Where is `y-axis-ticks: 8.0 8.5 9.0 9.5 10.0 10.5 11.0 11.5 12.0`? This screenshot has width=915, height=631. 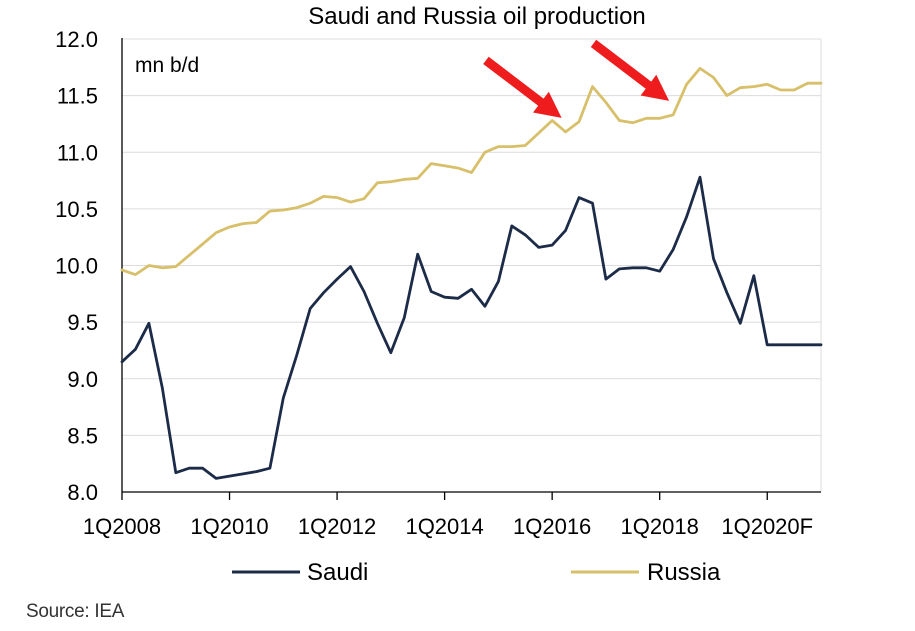 y-axis-ticks: 8.0 8.5 9.0 9.5 10.0 10.5 11.0 11.5 12.0 is located at coordinates (76, 266).